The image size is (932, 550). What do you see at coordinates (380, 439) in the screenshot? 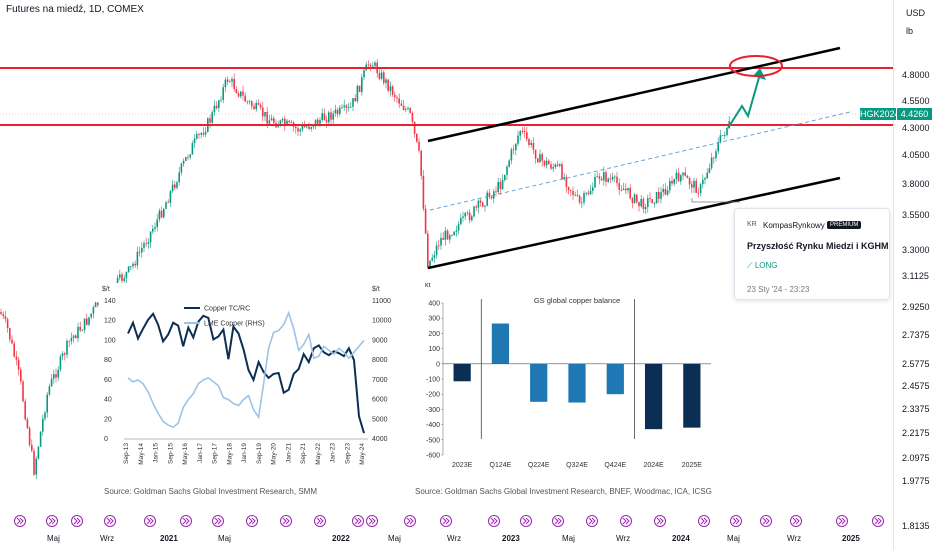
I see `right-y-tick: 4000` at bounding box center [380, 439].